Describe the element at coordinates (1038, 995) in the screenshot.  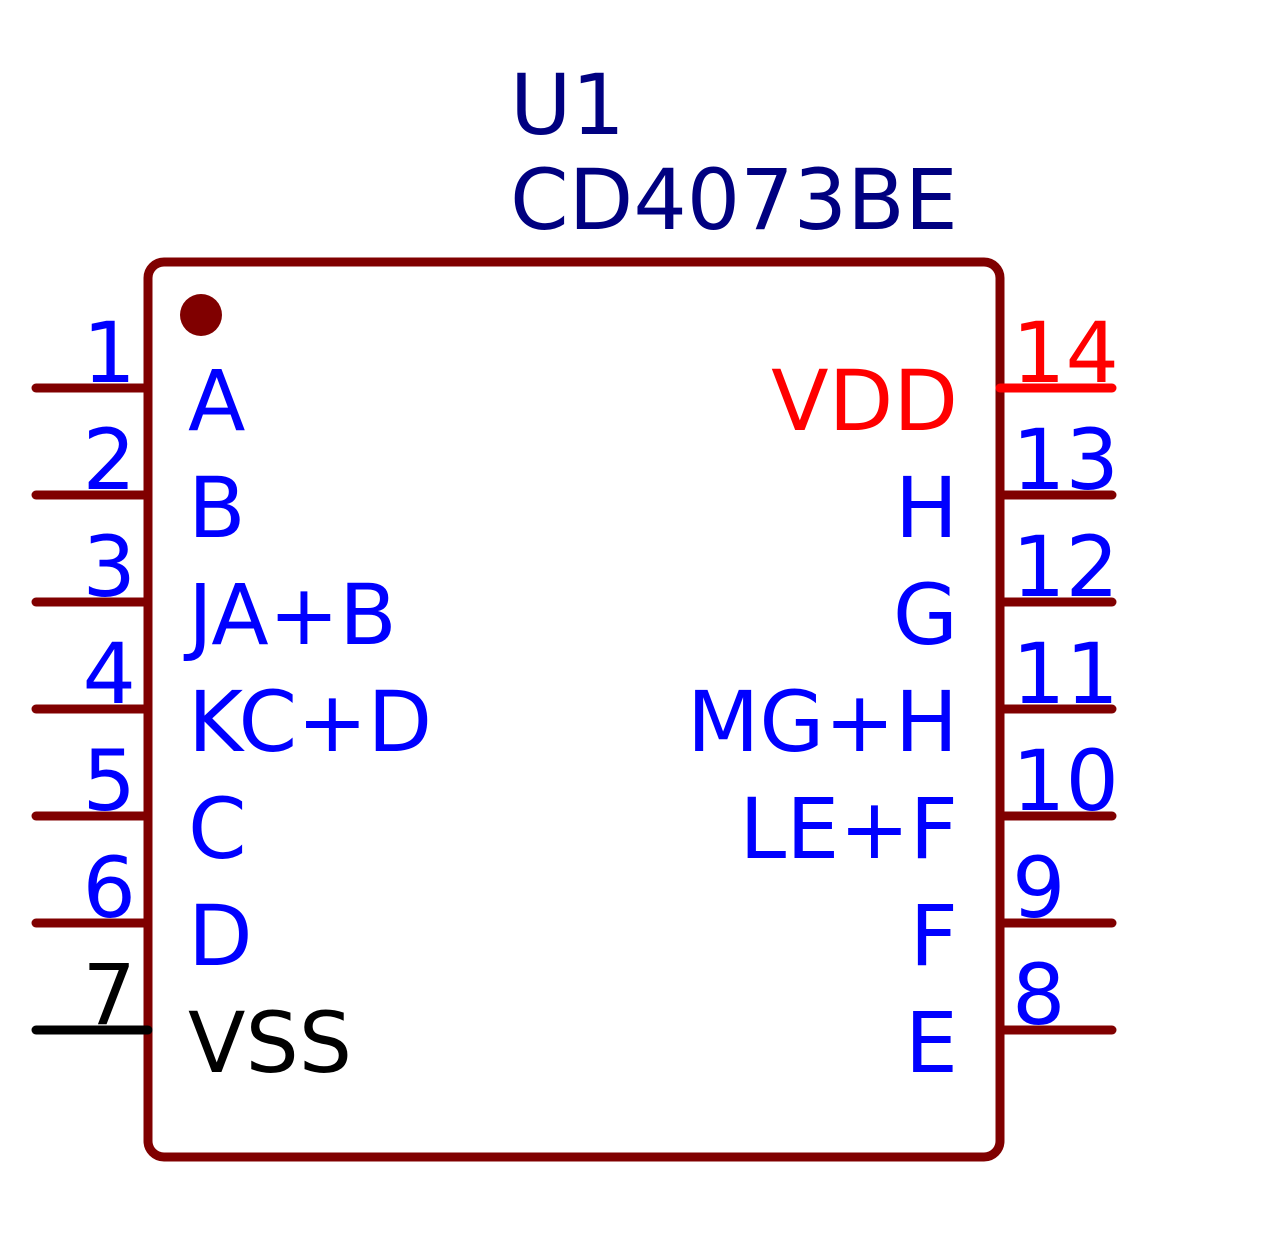
I see `pin-number-8: 8` at that location.